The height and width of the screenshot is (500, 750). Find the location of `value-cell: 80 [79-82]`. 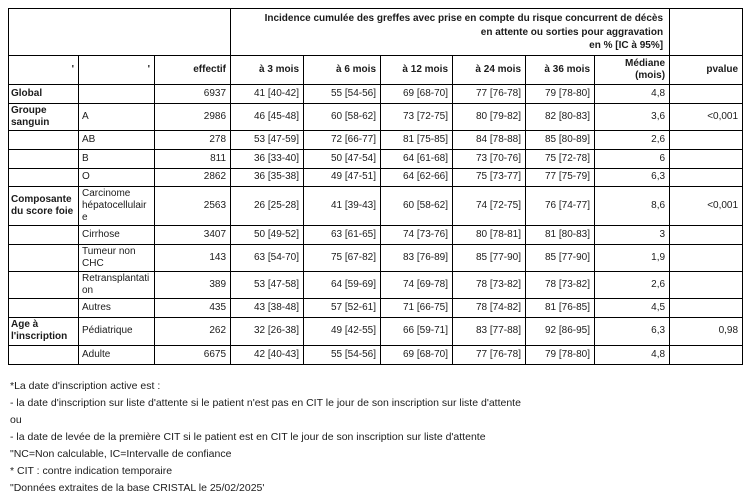

value-cell: 80 [79-82] is located at coordinates (489, 116).